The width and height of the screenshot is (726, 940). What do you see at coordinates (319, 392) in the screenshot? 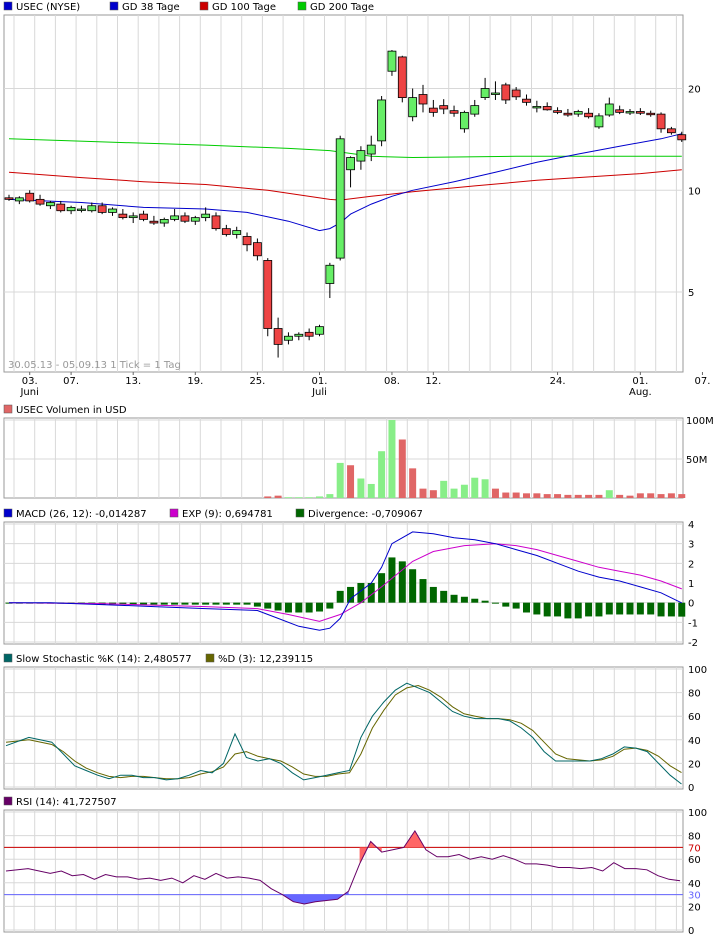
I see `x-tick-month: Juli` at bounding box center [319, 392].